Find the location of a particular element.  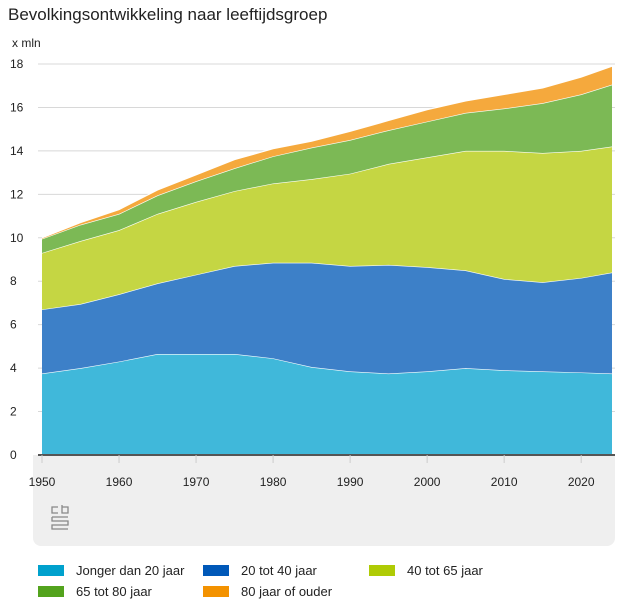

y-tick-label: 16 is located at coordinates (17, 107).